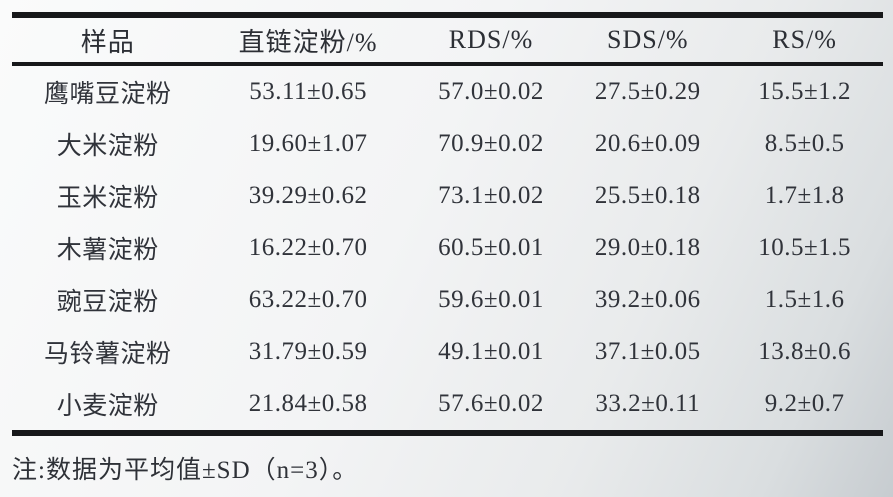  Describe the element at coordinates (648, 403) in the screenshot. I see `table-cell: 33.2±0.11` at that location.